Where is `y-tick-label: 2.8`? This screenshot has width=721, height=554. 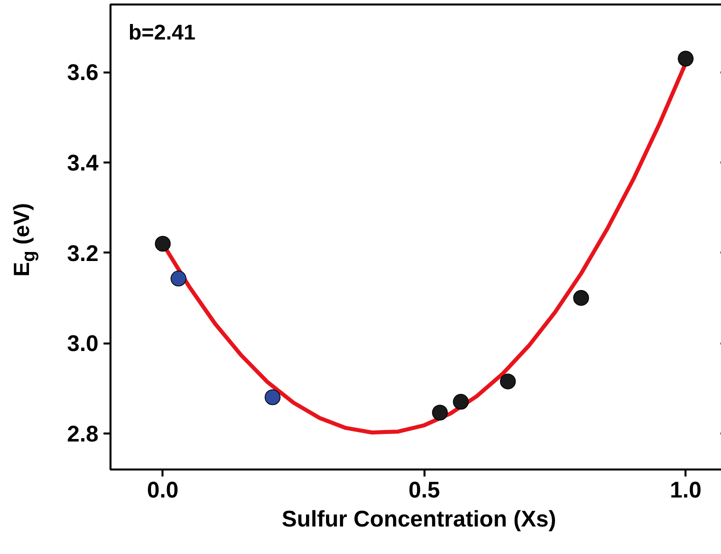 y-tick-label: 2.8 is located at coordinates (83, 433).